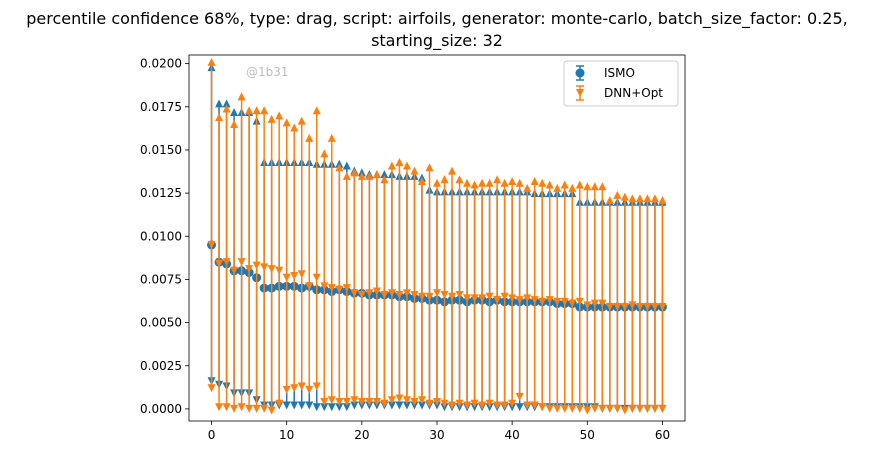 Image resolution: width=874 pixels, height=456 pixels. What do you see at coordinates (436, 435) in the screenshot?
I see `x-tick-label: 30` at bounding box center [436, 435].